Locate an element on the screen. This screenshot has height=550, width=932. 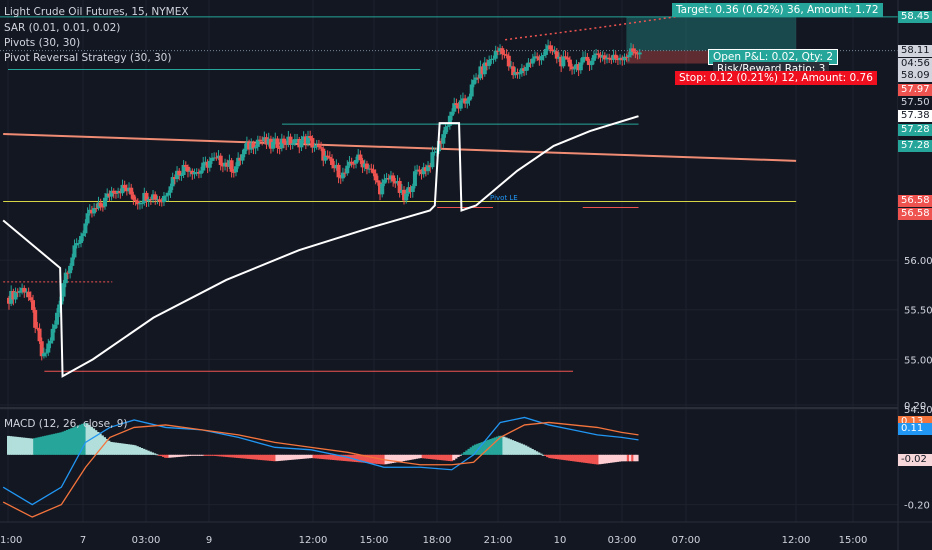
time-tick-label: 03:00 is located at coordinates (146, 540).